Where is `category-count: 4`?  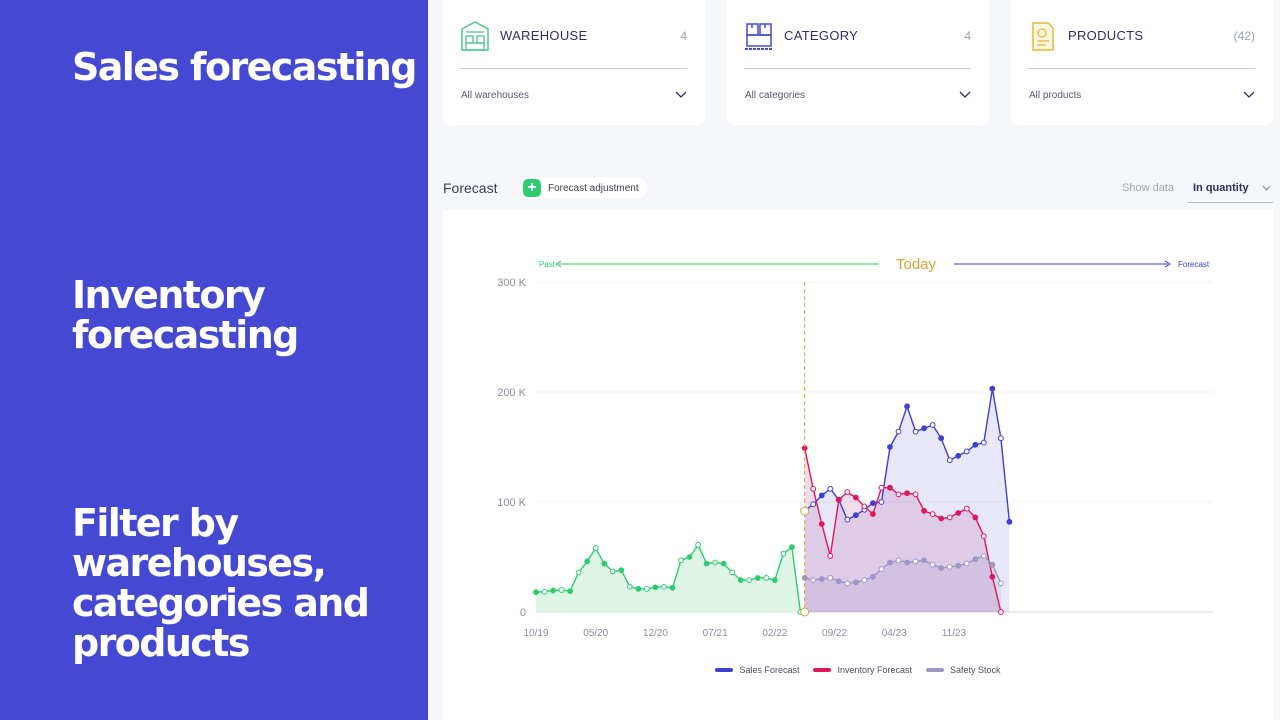
category-count: 4 is located at coordinates (967, 36).